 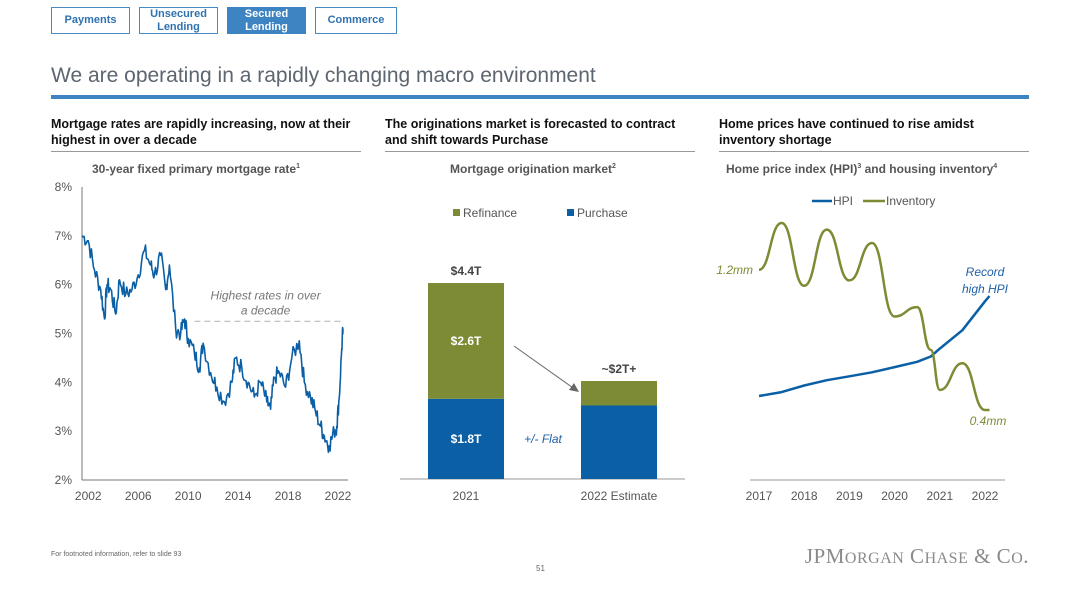 I want to click on x-tick-label: 2021, so click(x=939, y=496).